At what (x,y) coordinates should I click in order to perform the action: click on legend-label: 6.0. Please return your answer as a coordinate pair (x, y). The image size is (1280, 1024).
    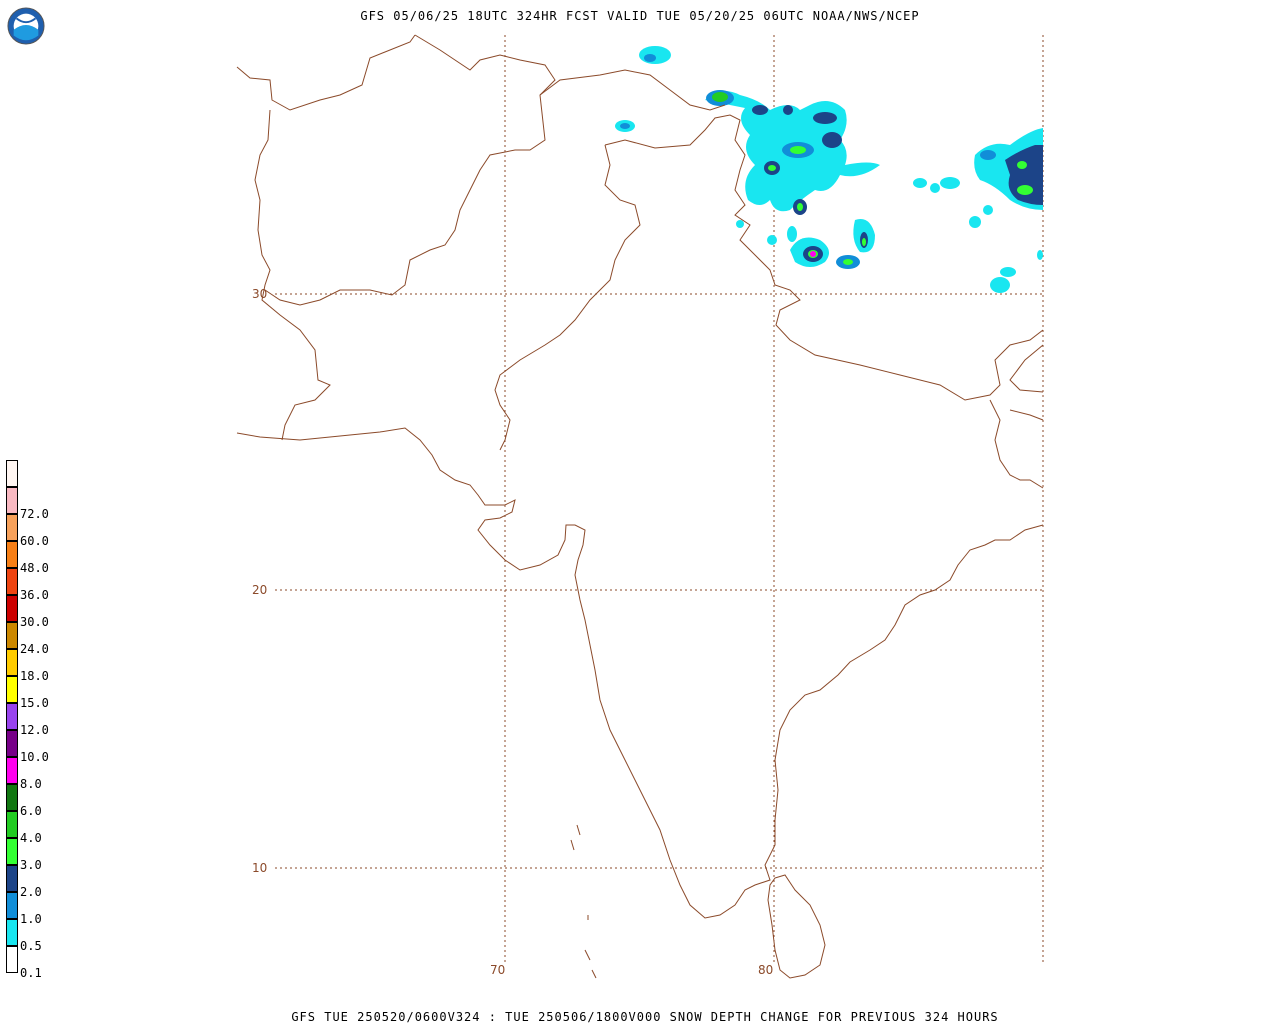
    Looking at the image, I should click on (31, 811).